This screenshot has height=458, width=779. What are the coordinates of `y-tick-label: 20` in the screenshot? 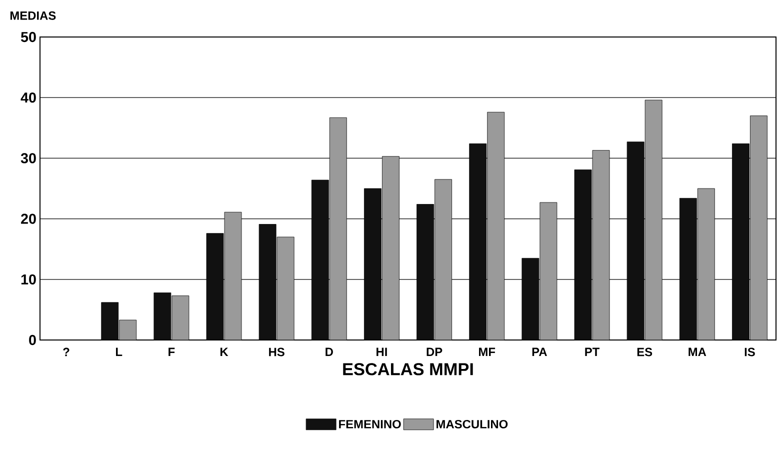 It's located at (28, 219).